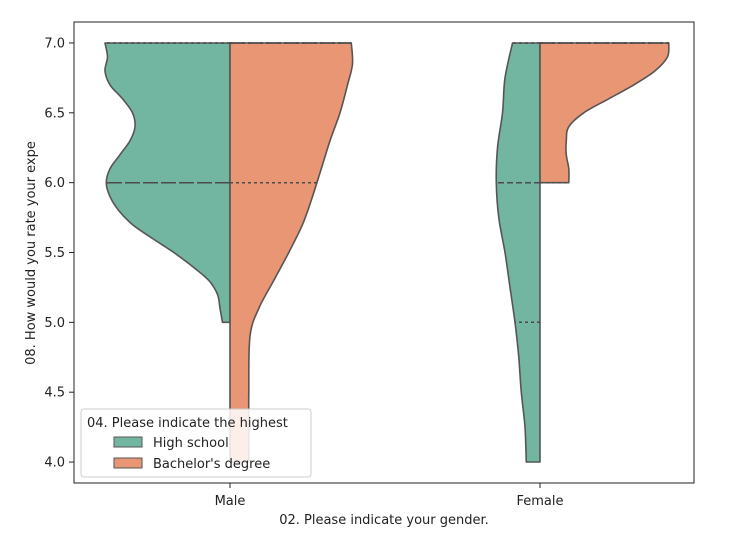  Describe the element at coordinates (187, 423) in the screenshot. I see `legend-title: 04. Please indicate the highest` at that location.